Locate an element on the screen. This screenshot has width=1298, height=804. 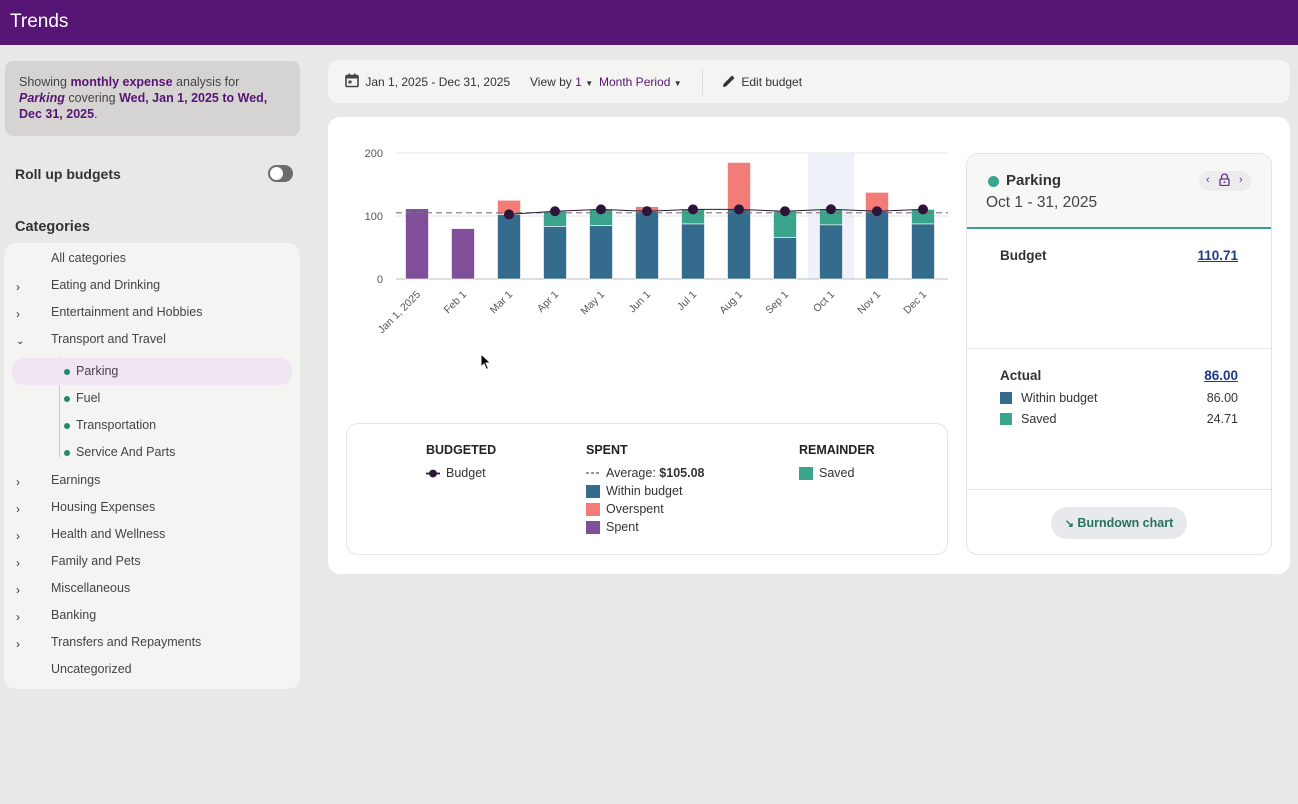
dashed-line-icon is located at coordinates (593, 473).